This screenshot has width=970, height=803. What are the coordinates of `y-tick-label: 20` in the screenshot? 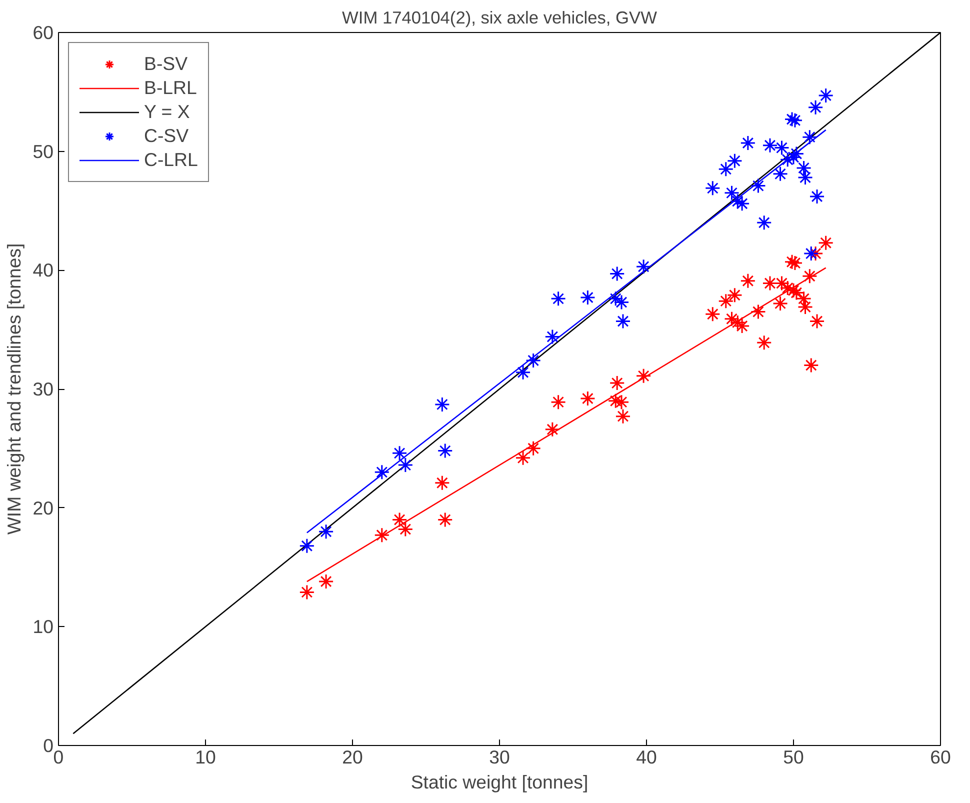 It's located at (43, 507).